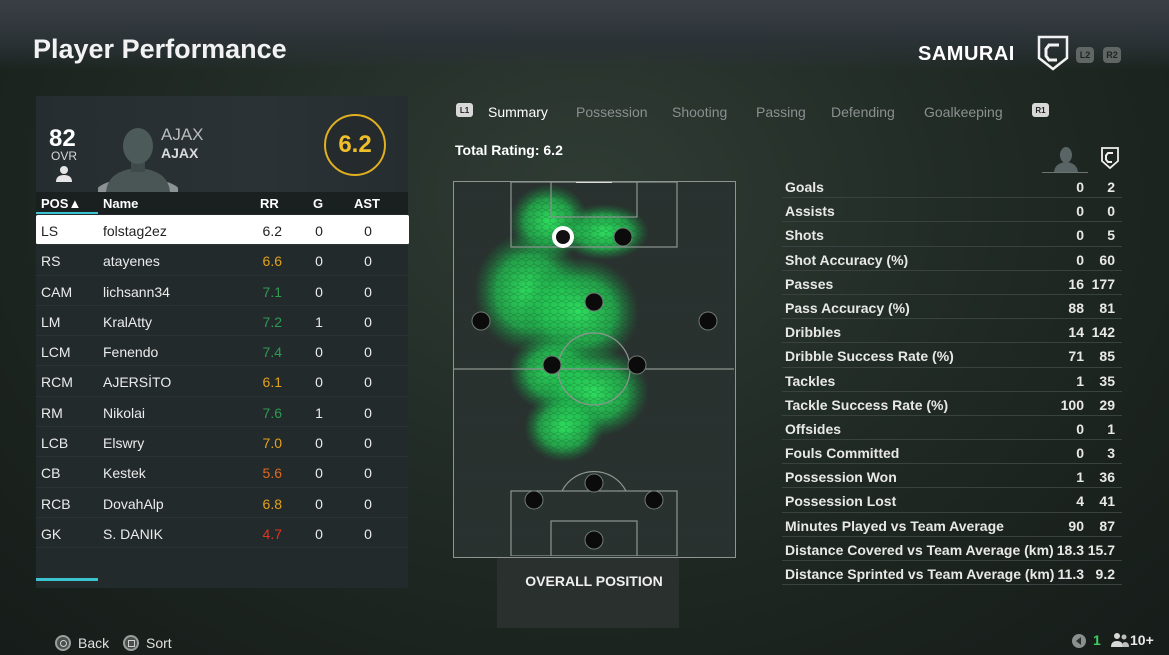 Image resolution: width=1169 pixels, height=655 pixels. I want to click on stat-player-value: 100, so click(1072, 404).